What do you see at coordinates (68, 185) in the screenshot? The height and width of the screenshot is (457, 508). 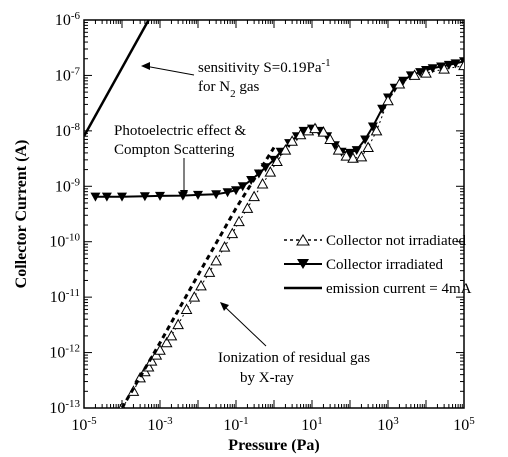 I see `y-tick-label: 10⁻⁹` at bounding box center [68, 185].